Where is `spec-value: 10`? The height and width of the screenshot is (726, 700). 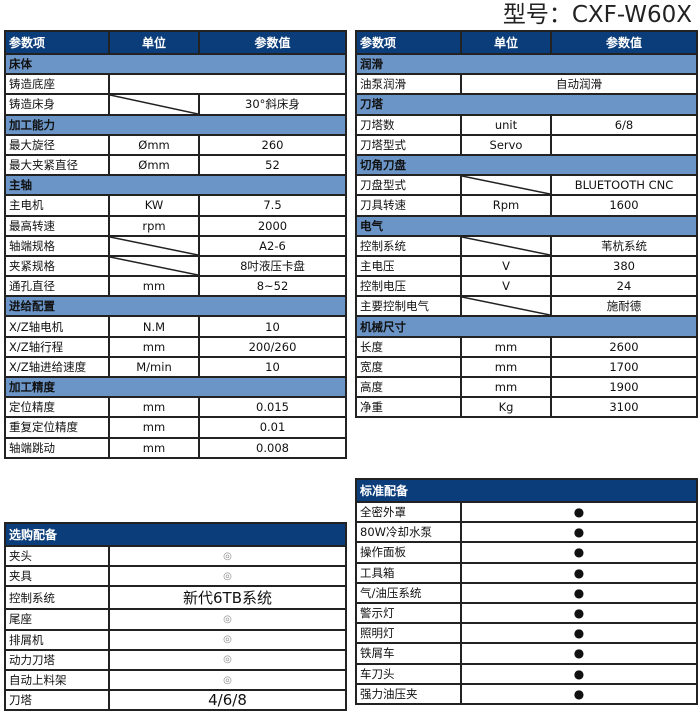
spec-value: 10 is located at coordinates (272, 367).